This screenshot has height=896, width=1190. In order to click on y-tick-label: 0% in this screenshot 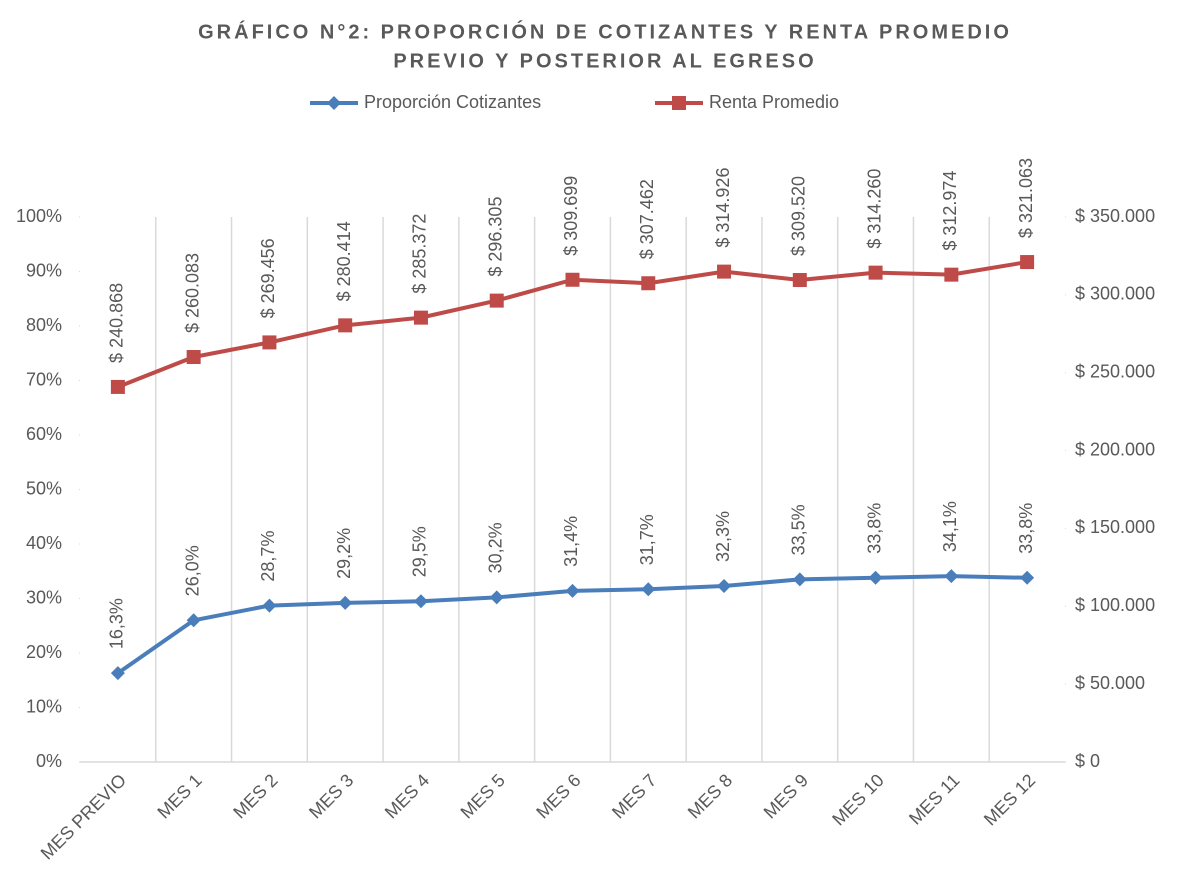, I will do `click(49, 761)`.